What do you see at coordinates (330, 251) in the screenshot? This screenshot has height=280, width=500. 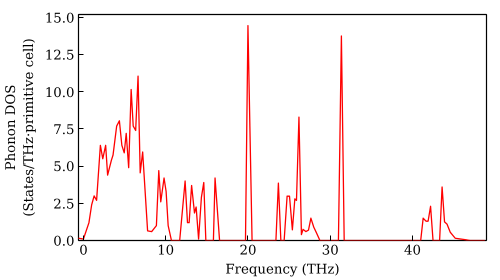 I see `x-tick-label: 30` at bounding box center [330, 251].